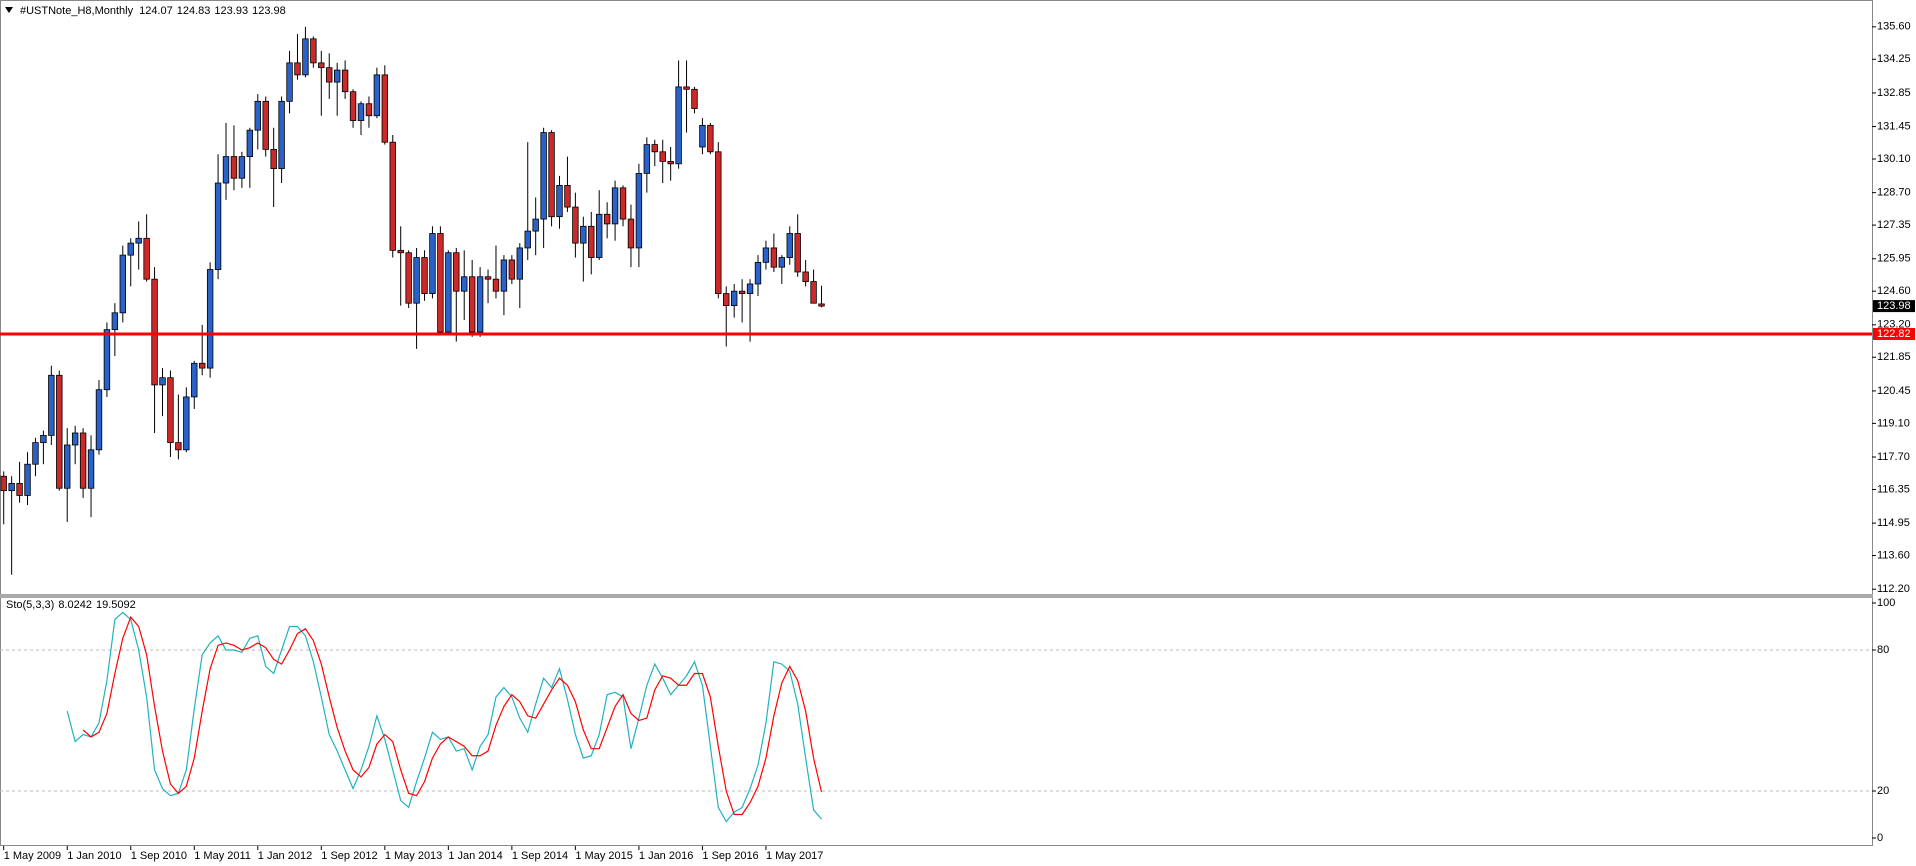  What do you see at coordinates (77, 11) in the screenshot?
I see `symbol-title: #USTNote_H8,Monthly` at bounding box center [77, 11].